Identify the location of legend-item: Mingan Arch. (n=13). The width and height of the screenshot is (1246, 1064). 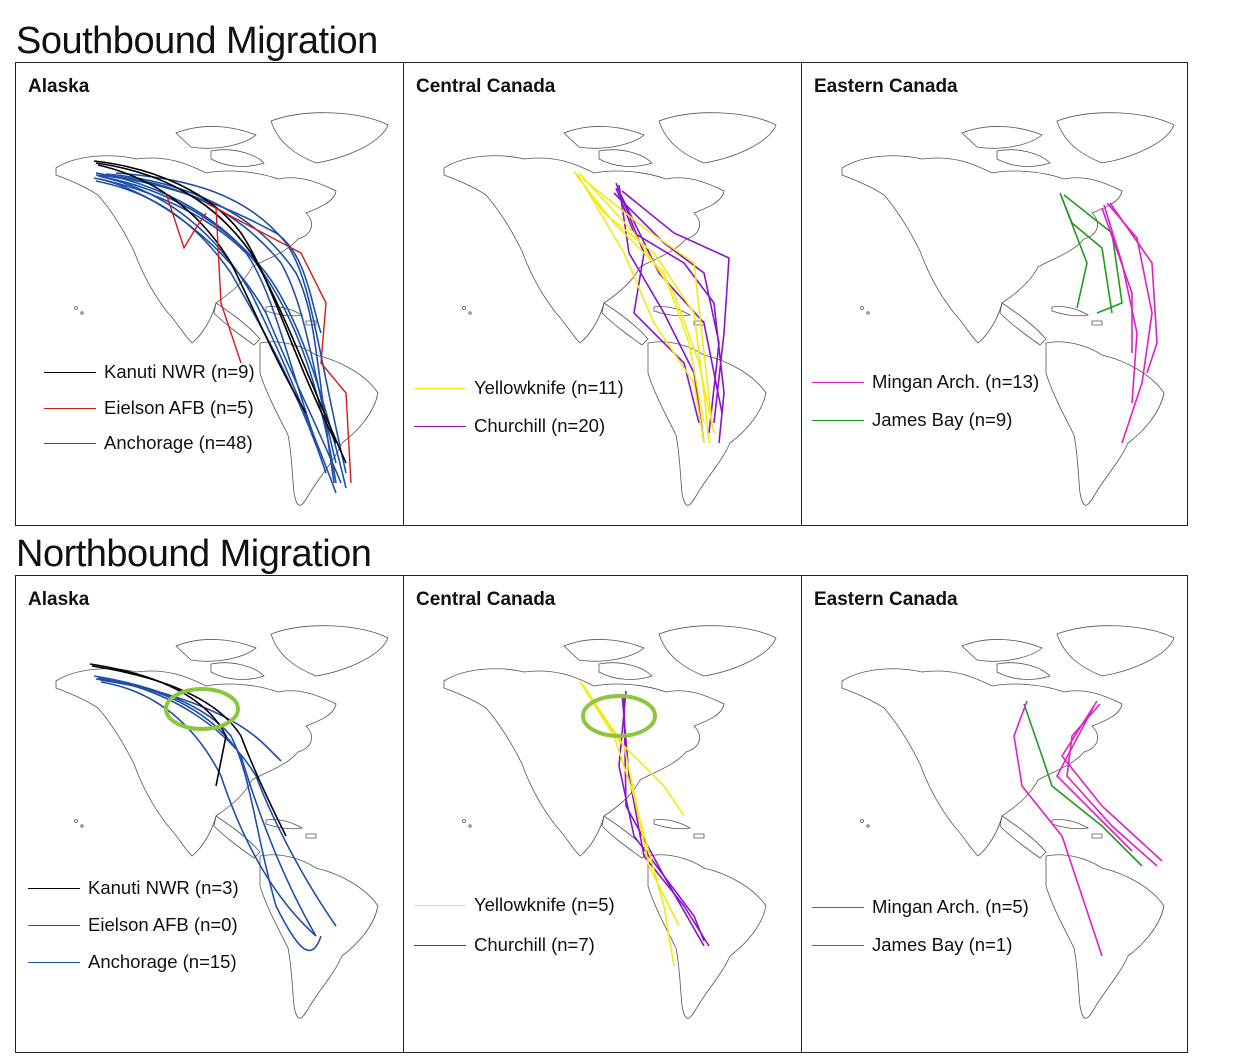
(925, 382).